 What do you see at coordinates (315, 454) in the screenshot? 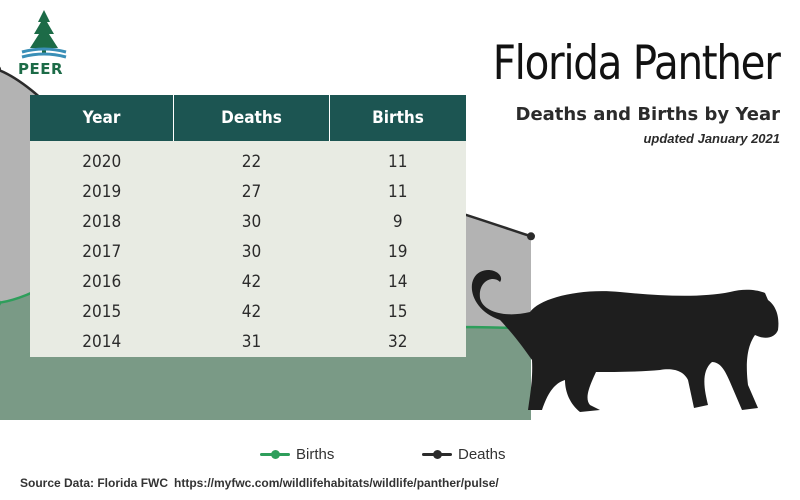
I see `legend-label-births: Births` at bounding box center [315, 454].